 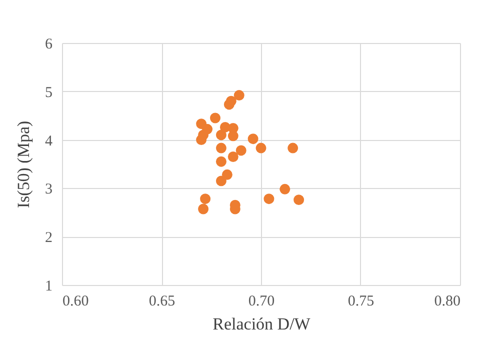 I want to click on y-tick-label: 6, so click(x=49, y=44).